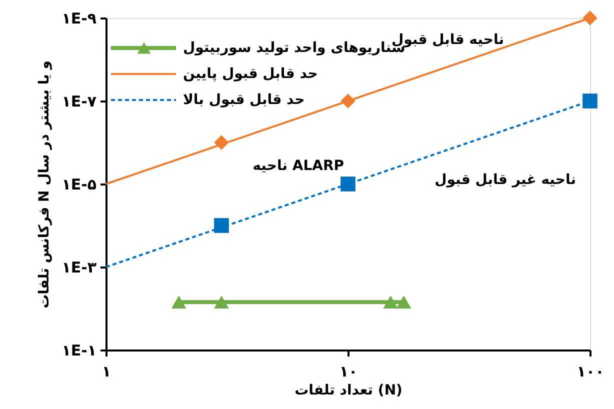 The width and height of the screenshot is (614, 409). What do you see at coordinates (79, 101) in the screenshot?
I see `y-tick-label: ۱E-۷` at bounding box center [79, 101].